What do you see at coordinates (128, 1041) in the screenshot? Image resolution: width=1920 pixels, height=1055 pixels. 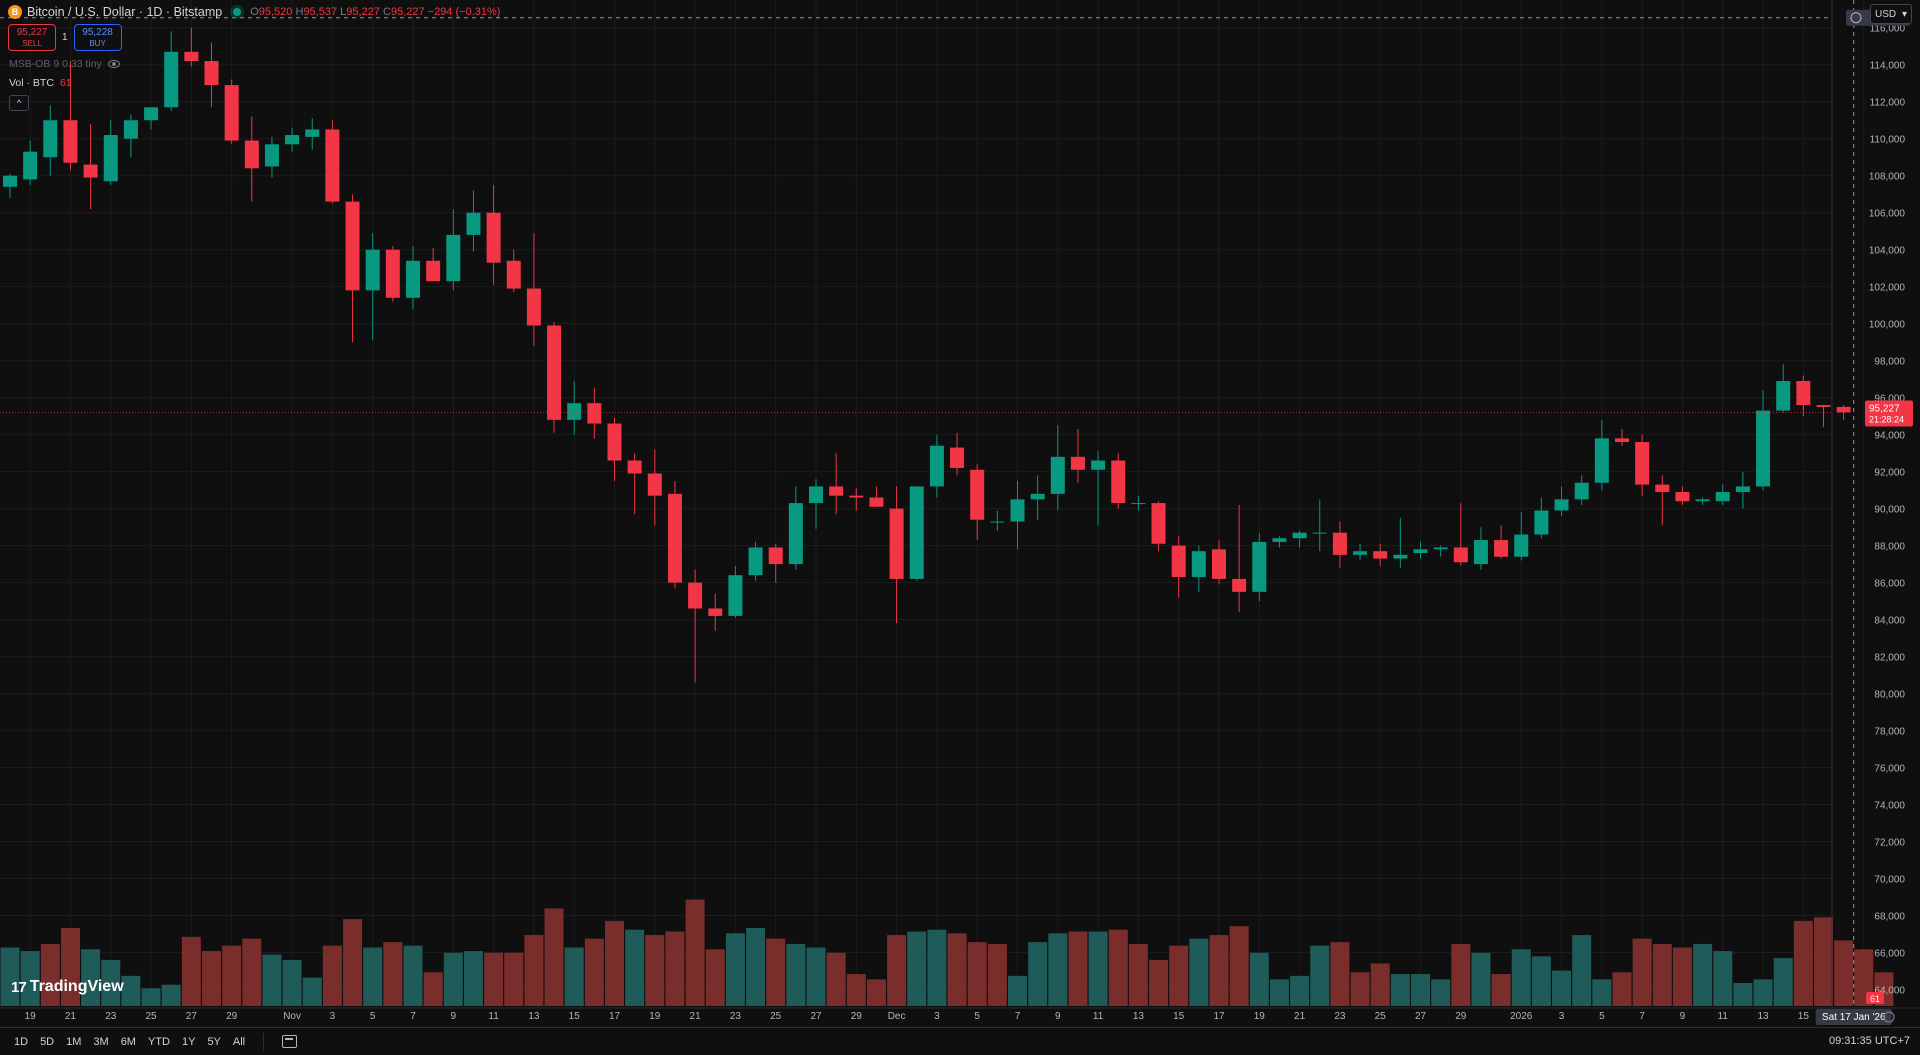 I see `range-button-6m: 6M` at bounding box center [128, 1041].